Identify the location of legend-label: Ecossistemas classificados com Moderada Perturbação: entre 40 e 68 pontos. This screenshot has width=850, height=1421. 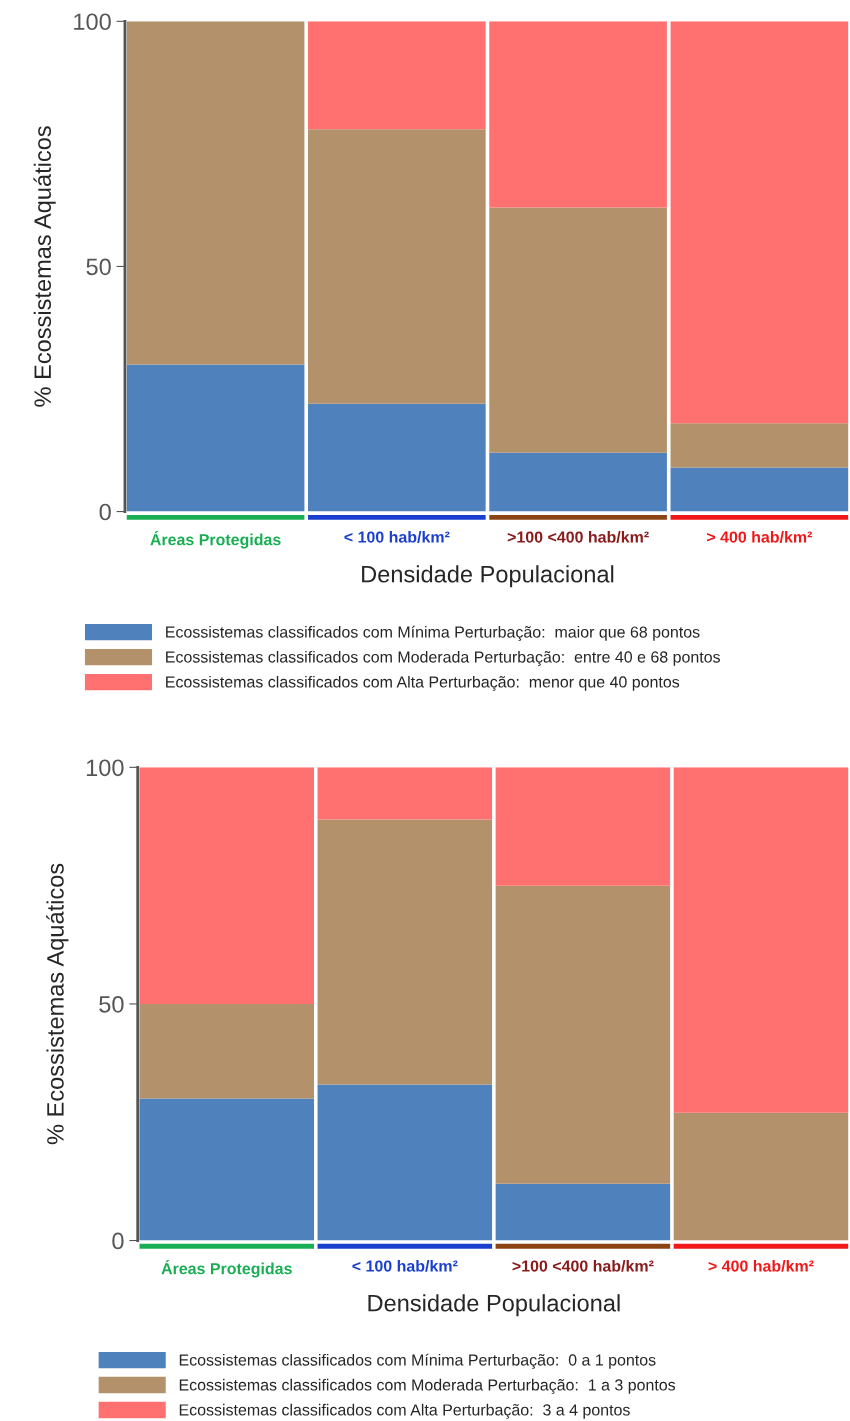
(443, 658).